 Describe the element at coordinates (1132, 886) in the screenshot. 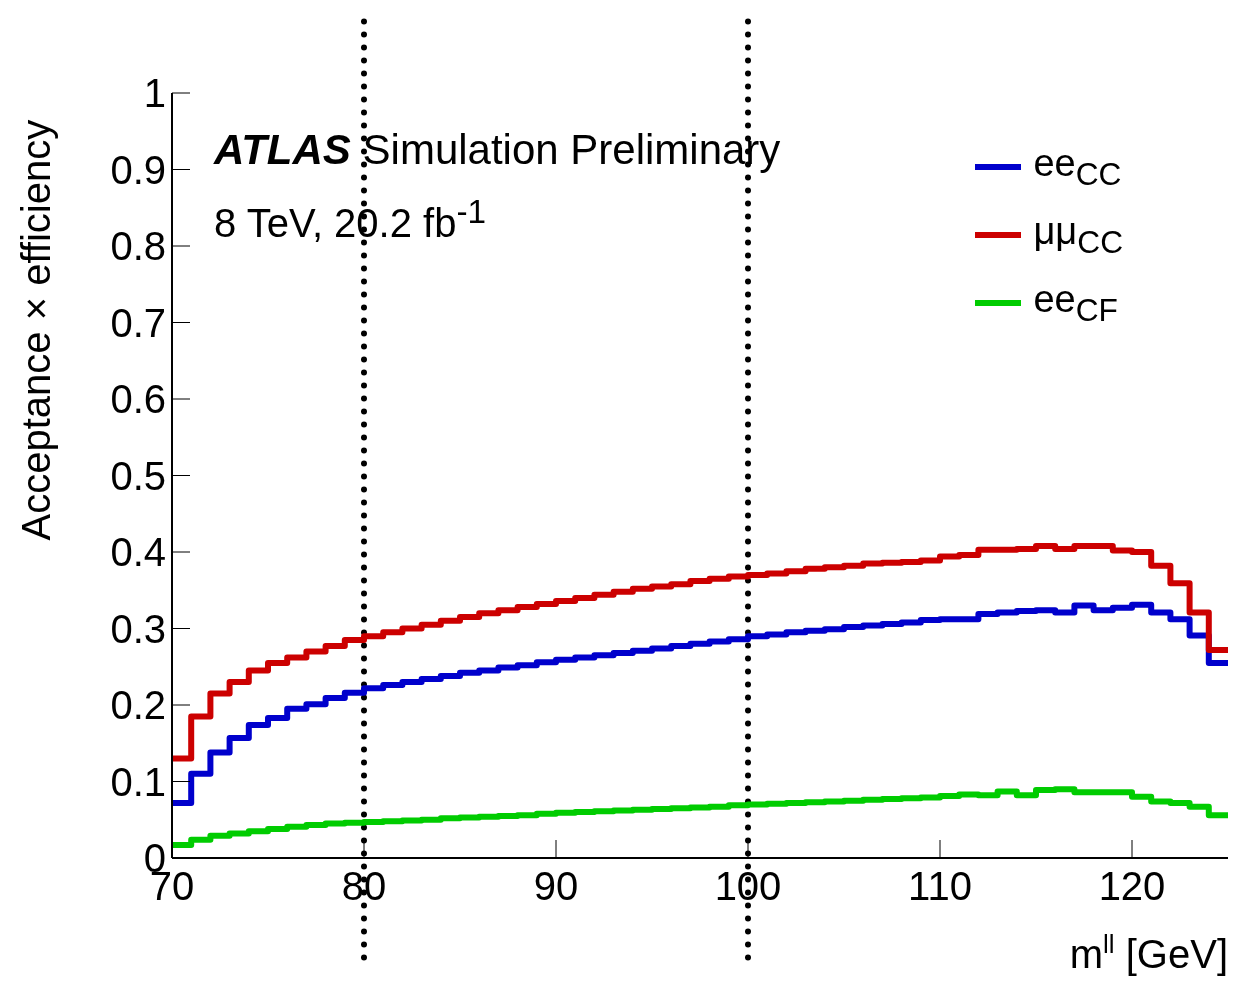

I see `x-tick-label: 120` at that location.